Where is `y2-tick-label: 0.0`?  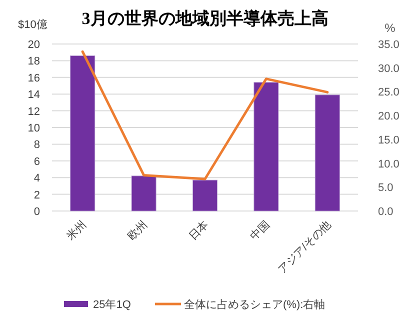 y2-tick-label: 0.0 is located at coordinates (386, 212).